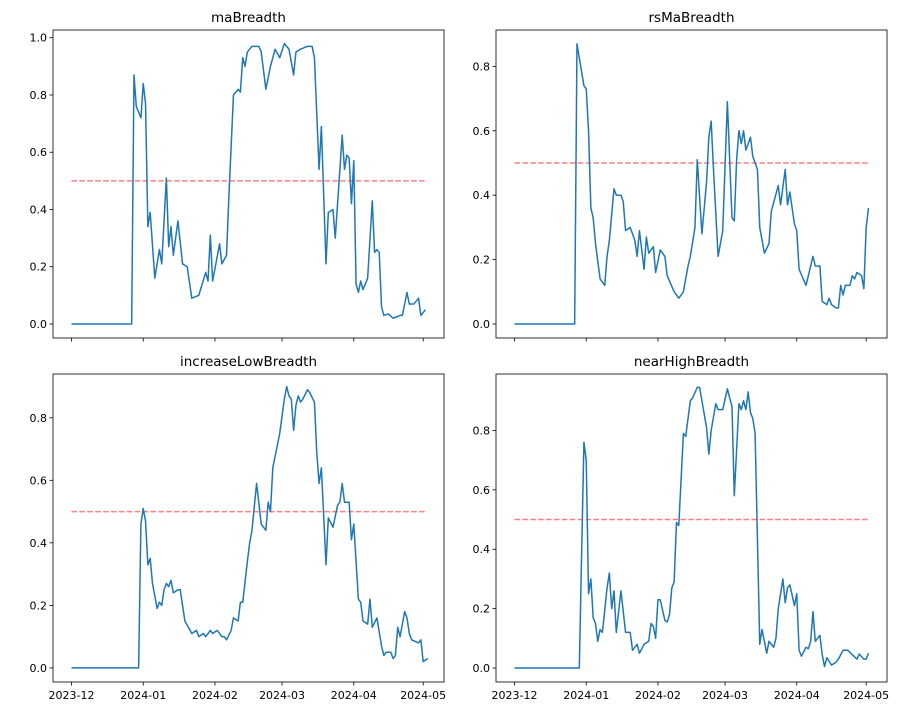  I want to click on chart-title: rsMaBreadth, so click(691, 18).